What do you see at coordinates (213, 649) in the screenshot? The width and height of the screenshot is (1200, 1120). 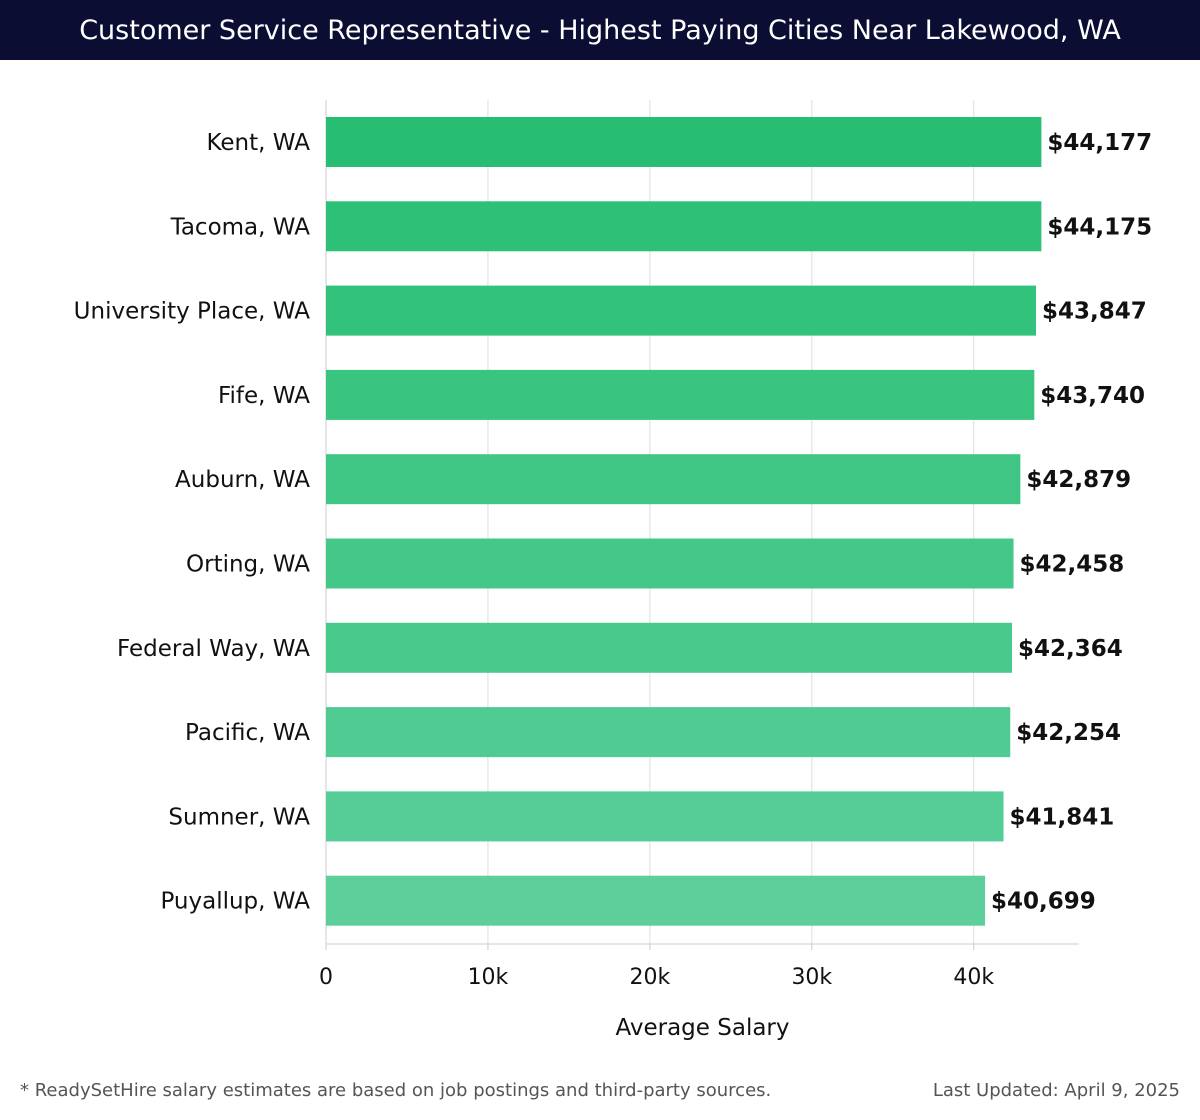 I see `category-label: Federal Way, WA` at bounding box center [213, 649].